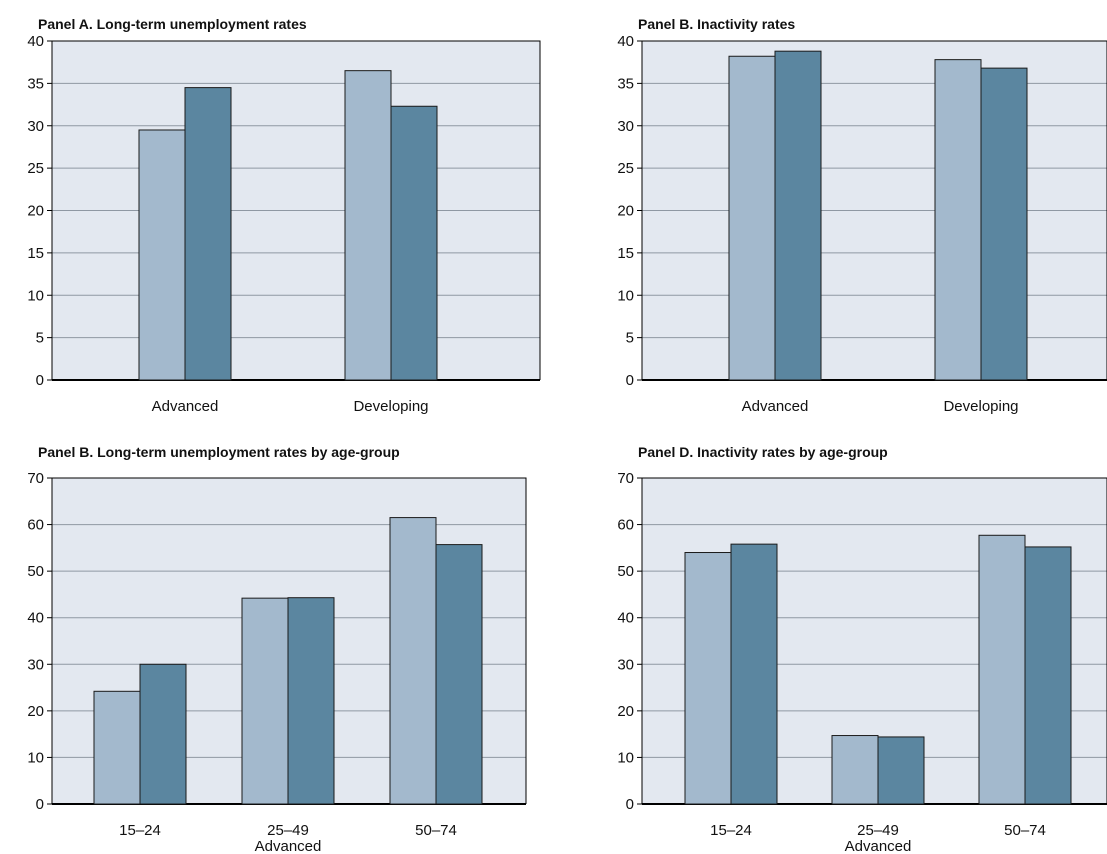 The image size is (1107, 854). I want to click on chart1-x-tick-label: Advanced, so click(775, 406).